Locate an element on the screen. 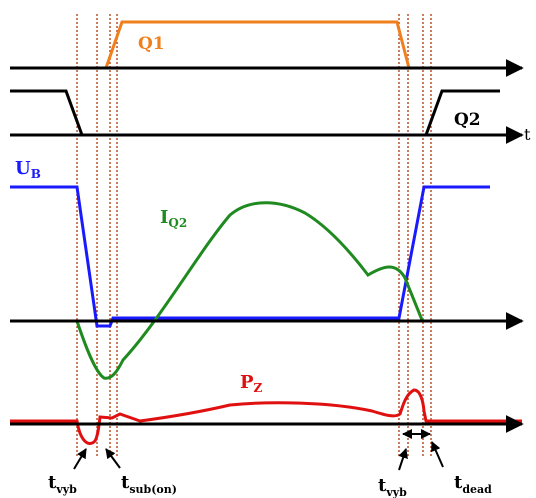 This screenshot has height=498, width=536. pointer-t-sub-on is located at coordinates (113, 458).